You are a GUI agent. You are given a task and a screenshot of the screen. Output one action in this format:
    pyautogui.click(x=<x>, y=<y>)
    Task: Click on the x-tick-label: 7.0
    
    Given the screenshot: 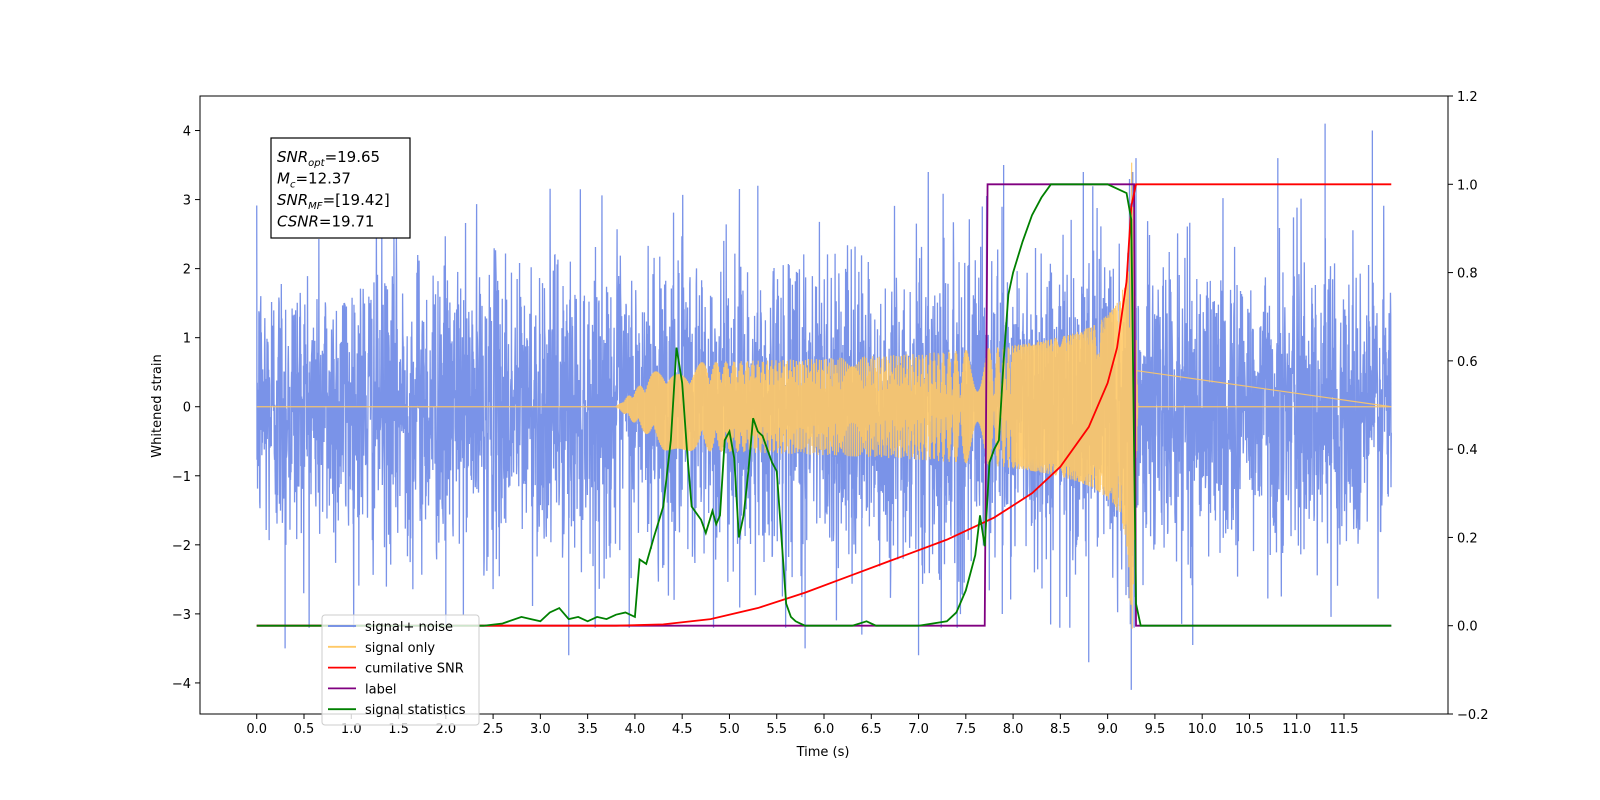 What is the action you would take?
    pyautogui.click(x=918, y=729)
    